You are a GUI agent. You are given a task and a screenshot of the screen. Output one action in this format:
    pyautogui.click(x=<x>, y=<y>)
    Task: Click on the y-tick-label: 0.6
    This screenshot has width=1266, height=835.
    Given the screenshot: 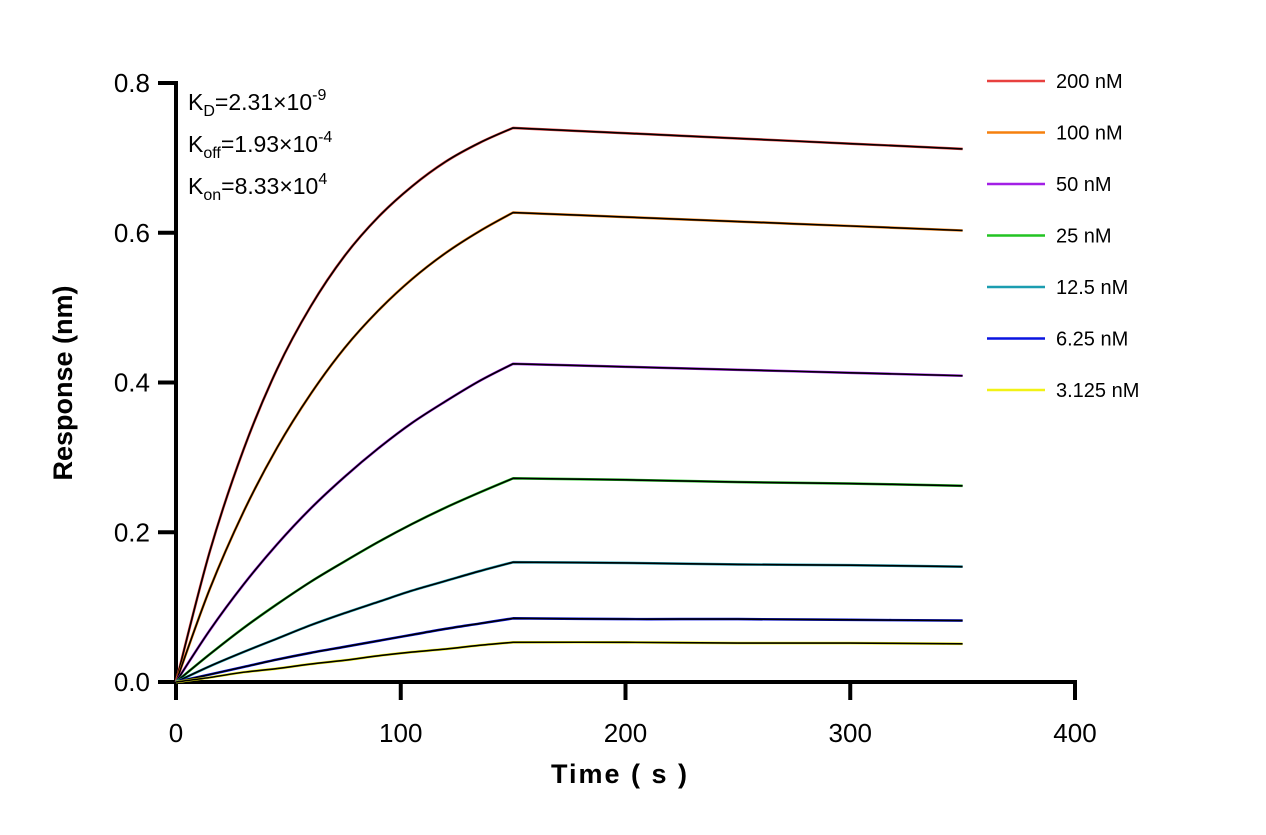 What is the action you would take?
    pyautogui.click(x=132, y=233)
    